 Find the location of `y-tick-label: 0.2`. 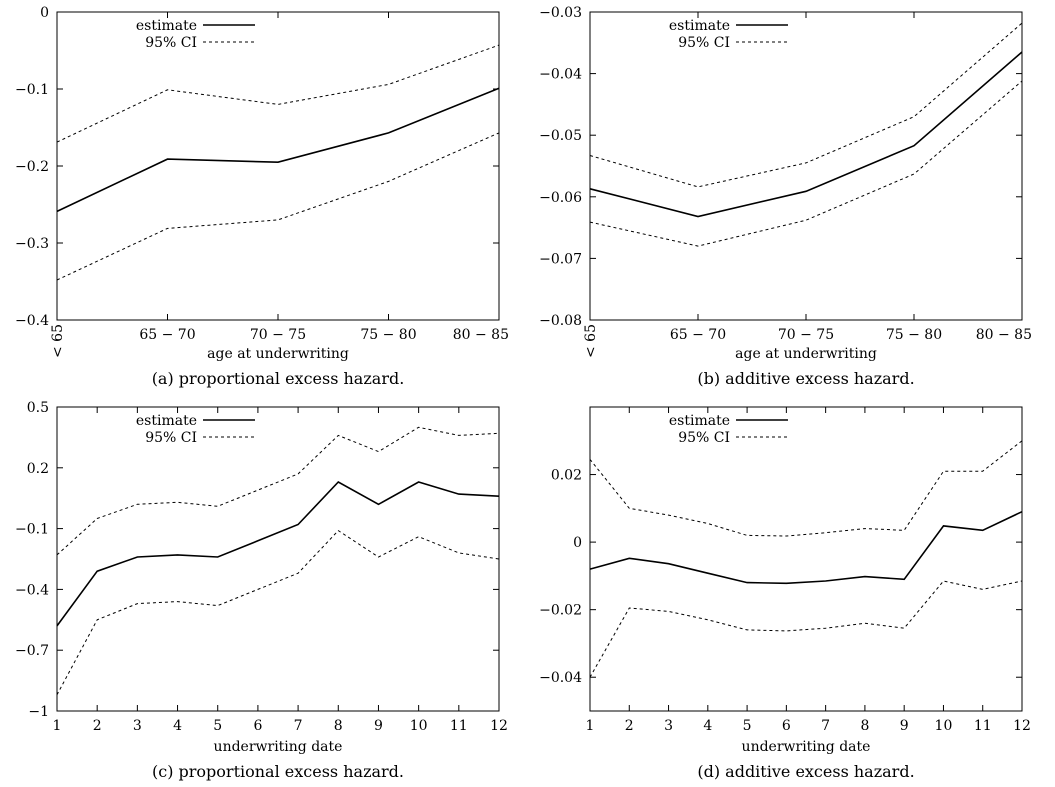

y-tick-label: 0.2 is located at coordinates (38, 469).